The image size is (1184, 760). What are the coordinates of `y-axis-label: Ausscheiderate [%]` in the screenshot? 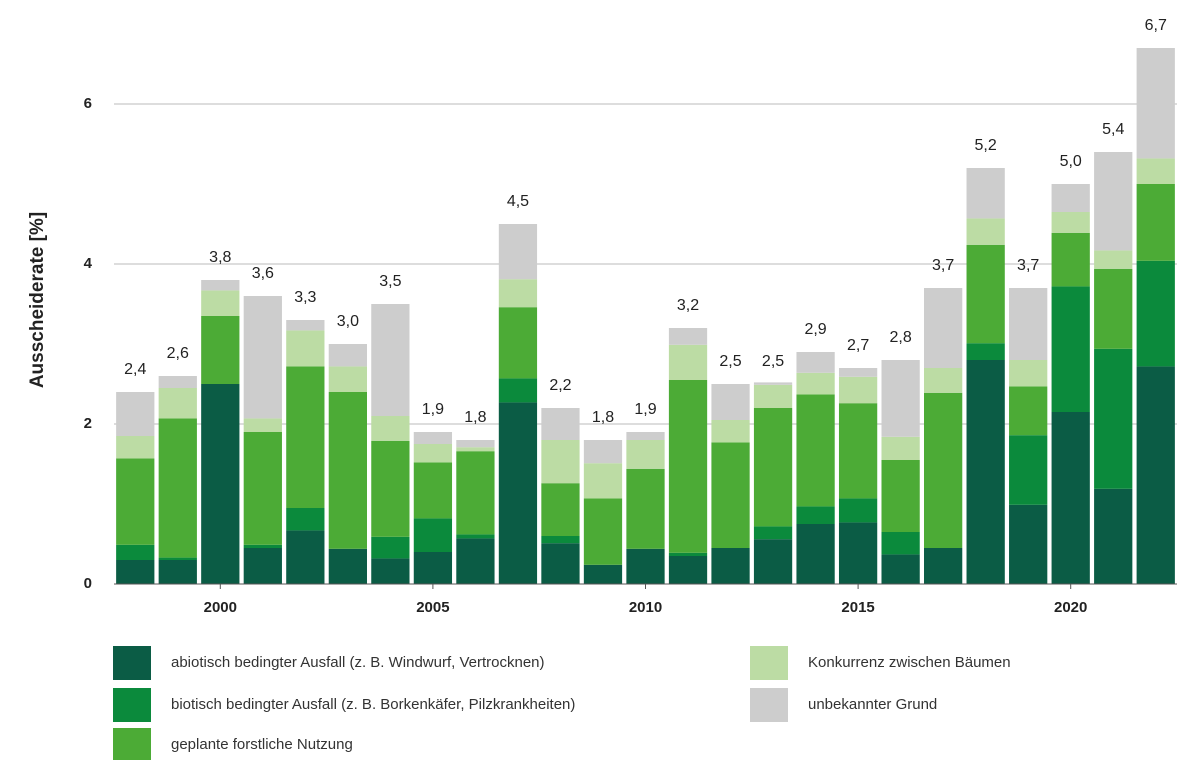 It's located at (37, 300).